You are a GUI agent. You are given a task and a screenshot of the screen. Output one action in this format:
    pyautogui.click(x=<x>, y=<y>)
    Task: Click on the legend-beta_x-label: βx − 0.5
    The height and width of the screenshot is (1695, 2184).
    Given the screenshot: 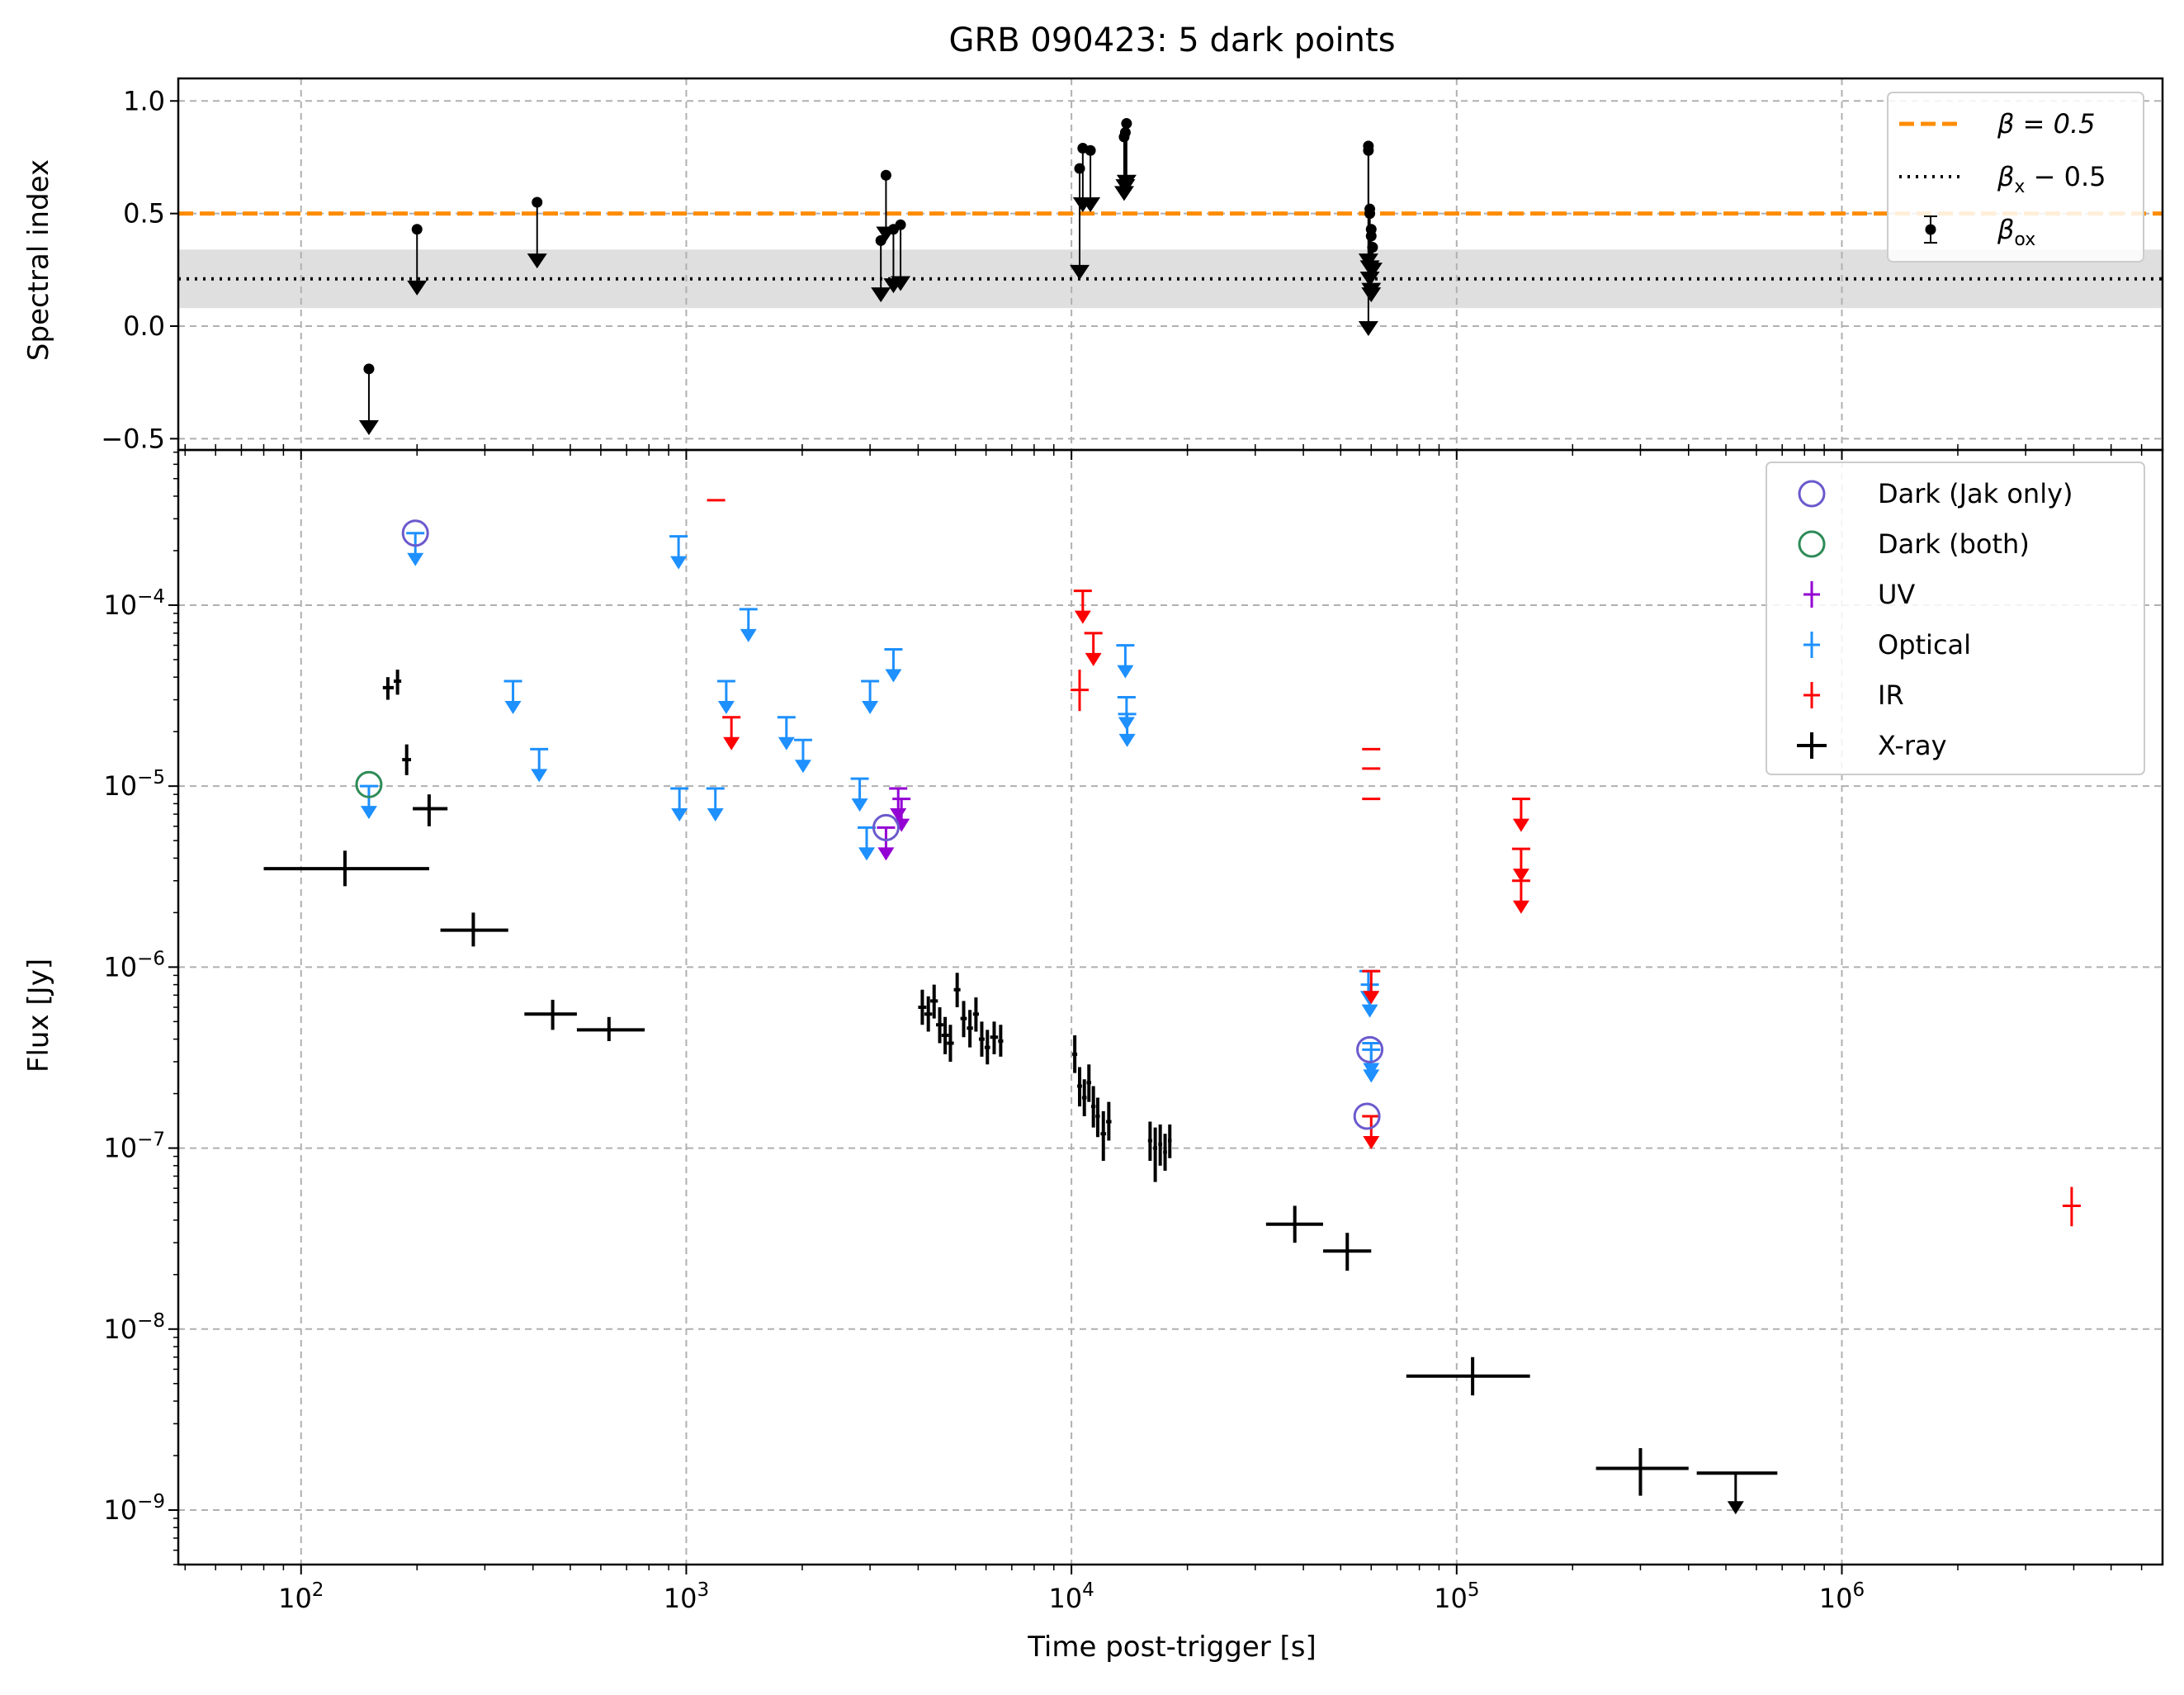 What is the action you would take?
    pyautogui.click(x=2051, y=179)
    